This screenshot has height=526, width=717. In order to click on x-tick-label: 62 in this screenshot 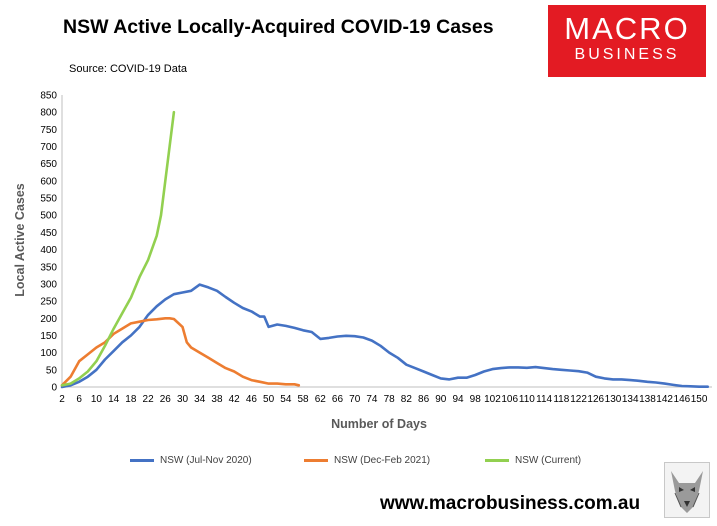, I will do `click(321, 399)`.